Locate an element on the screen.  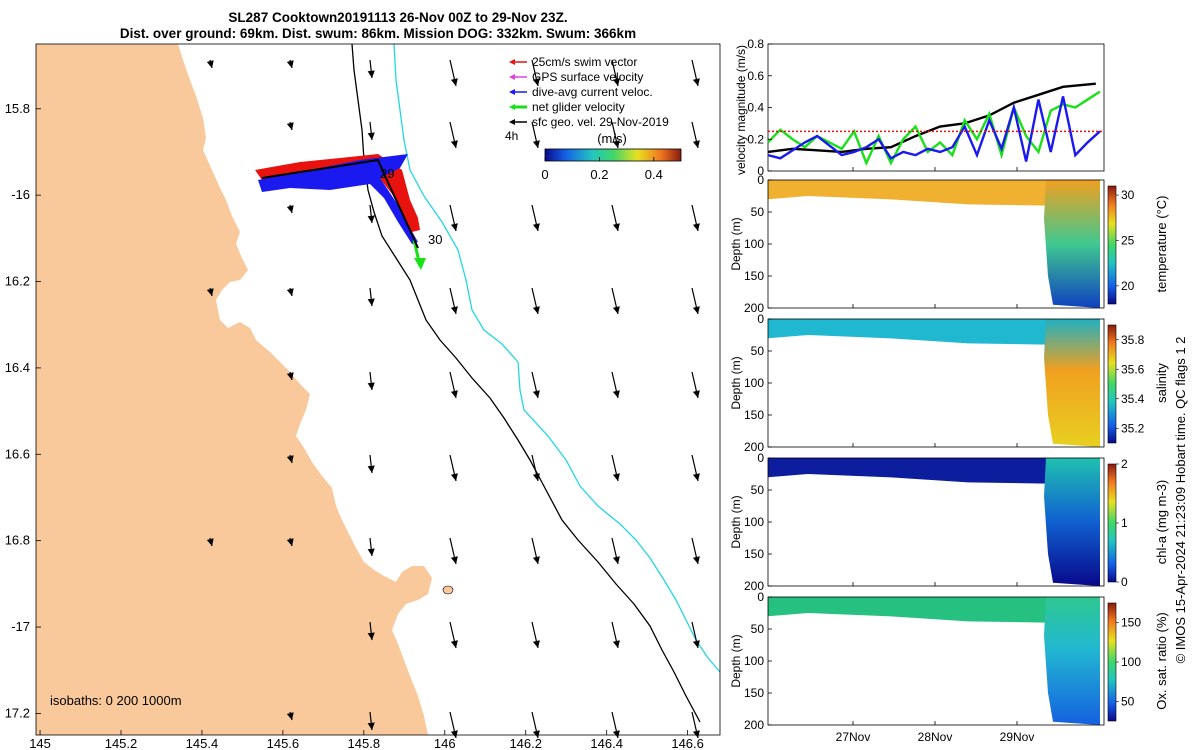
colorbar-label: (m/s) is located at coordinates (612, 138).